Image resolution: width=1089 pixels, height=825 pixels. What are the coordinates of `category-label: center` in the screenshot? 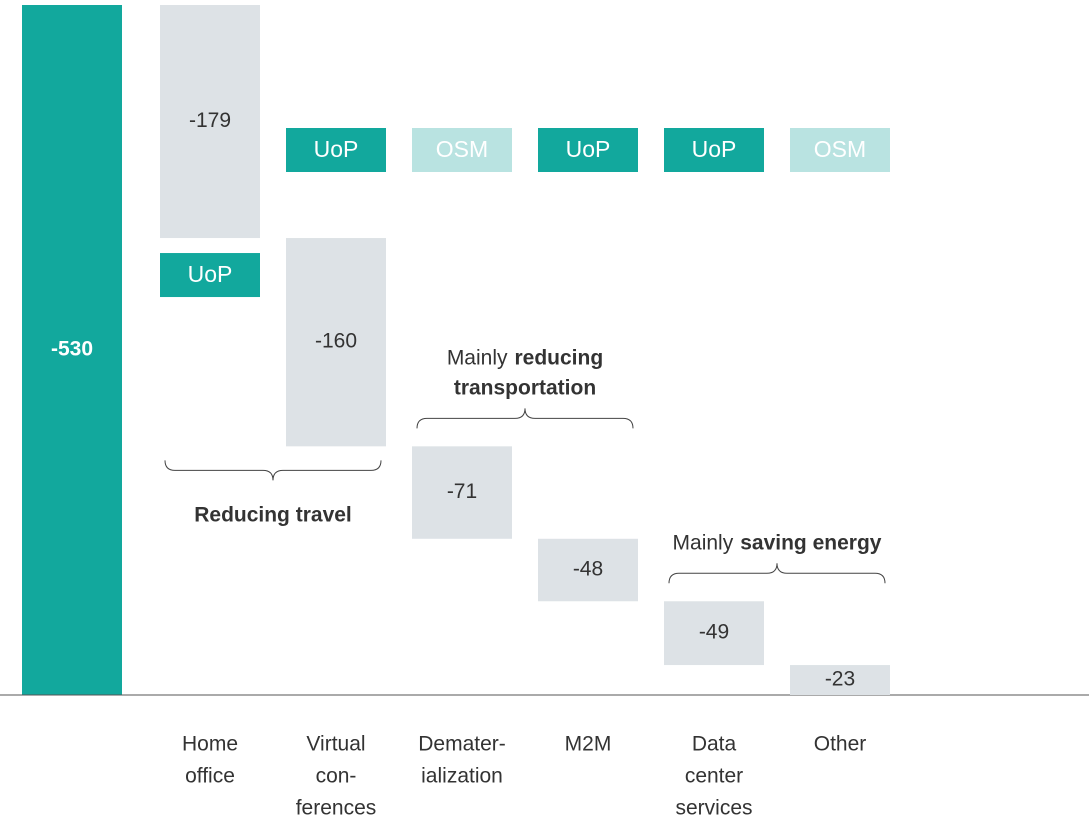 It's located at (714, 776).